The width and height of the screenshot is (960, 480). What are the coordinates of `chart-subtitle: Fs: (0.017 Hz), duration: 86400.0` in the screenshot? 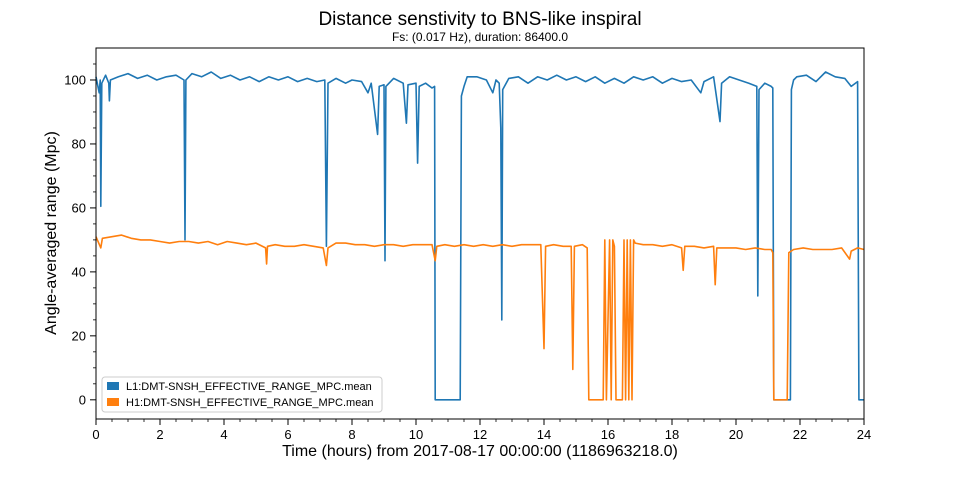 It's located at (480, 37).